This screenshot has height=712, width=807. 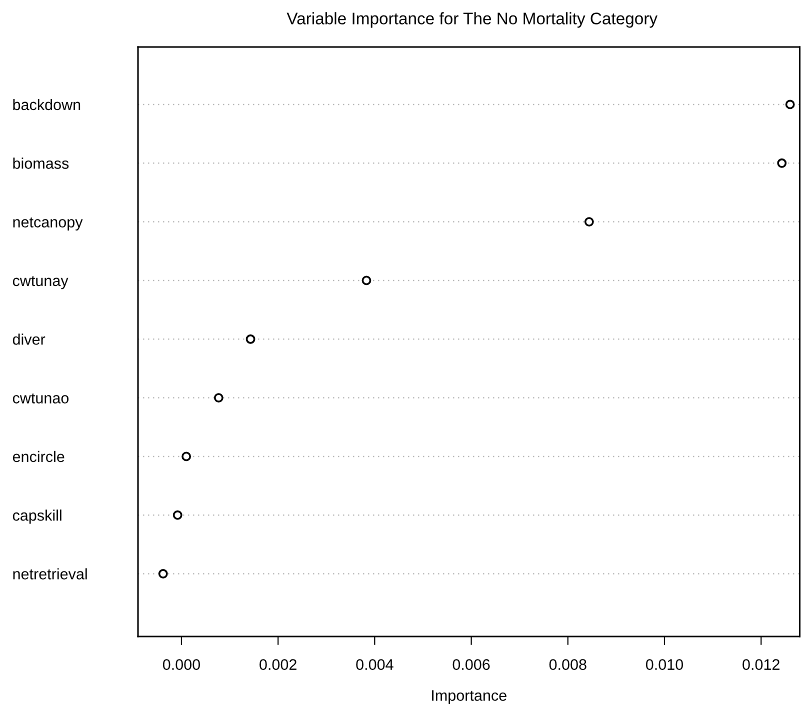 What do you see at coordinates (48, 224) in the screenshot?
I see `y-tick-label: netcanopy` at bounding box center [48, 224].